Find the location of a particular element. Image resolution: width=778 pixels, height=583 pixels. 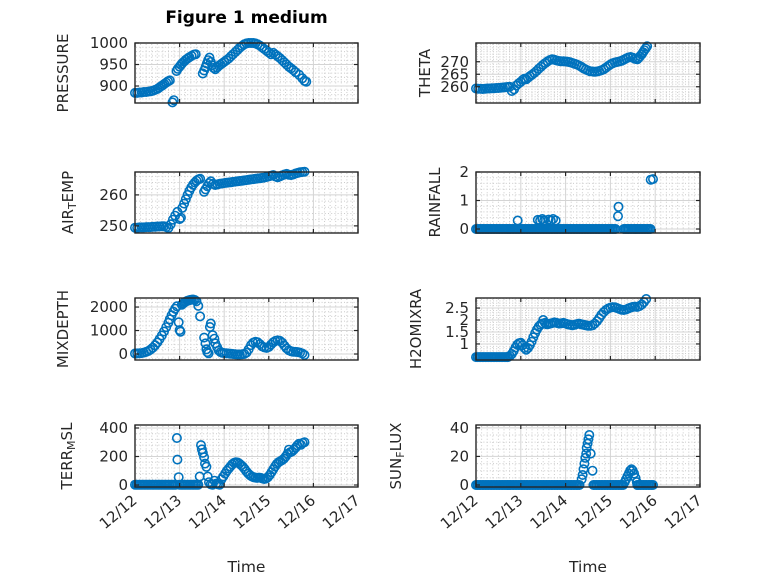

figure-title: Figure 1 medium is located at coordinates (246, 18).